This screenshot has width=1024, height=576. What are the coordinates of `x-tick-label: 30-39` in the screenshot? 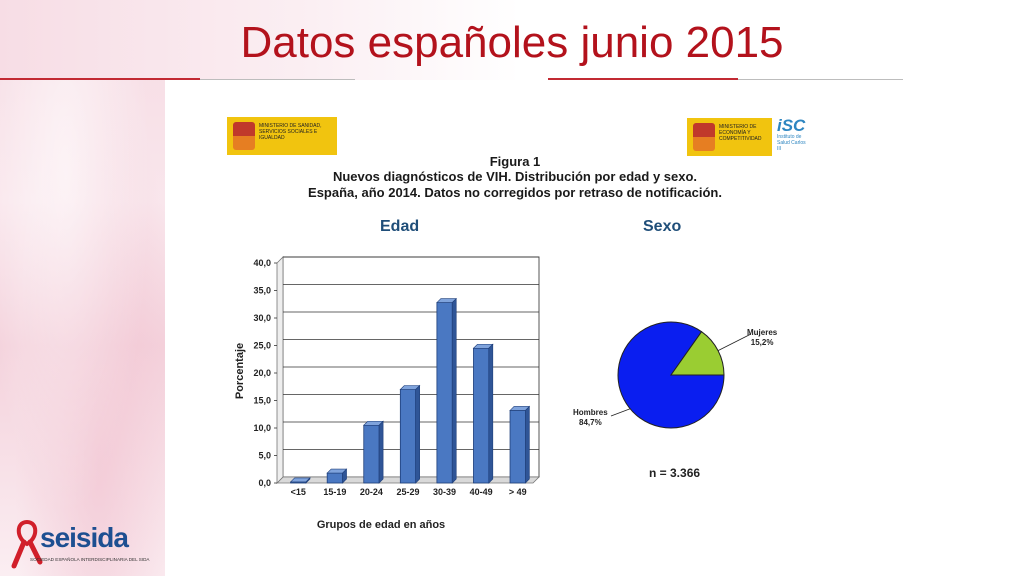 It's located at (444, 492).